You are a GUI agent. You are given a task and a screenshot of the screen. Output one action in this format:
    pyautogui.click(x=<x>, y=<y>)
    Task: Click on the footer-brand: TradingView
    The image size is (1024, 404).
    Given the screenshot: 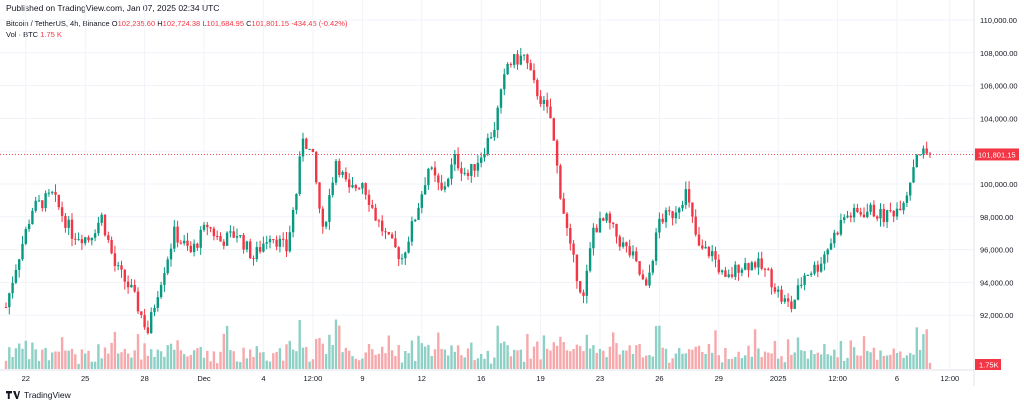 What is the action you would take?
    pyautogui.click(x=47, y=395)
    